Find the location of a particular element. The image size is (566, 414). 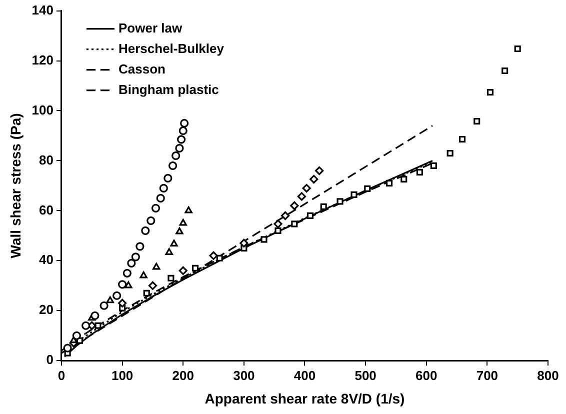

x-tick-label: 700 is located at coordinates (487, 375).